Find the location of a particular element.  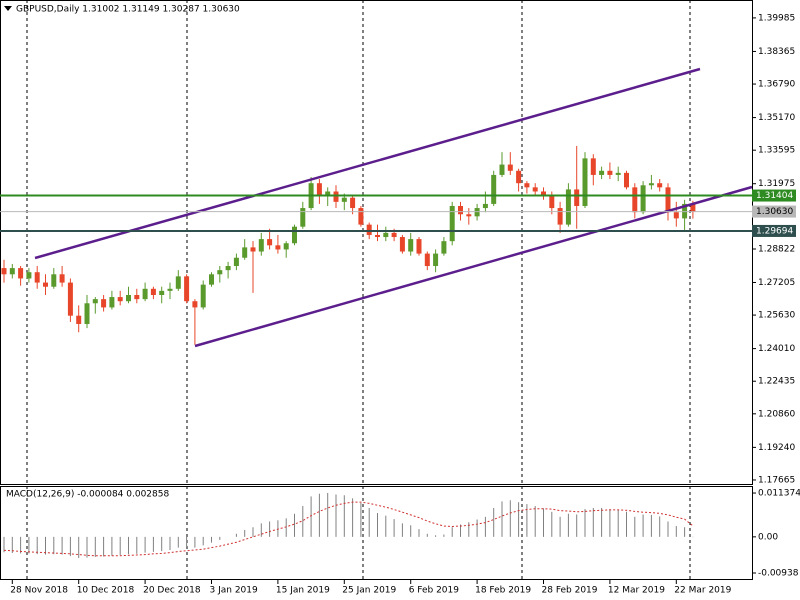

y-tick-label: 1.36790 is located at coordinates (776, 85).